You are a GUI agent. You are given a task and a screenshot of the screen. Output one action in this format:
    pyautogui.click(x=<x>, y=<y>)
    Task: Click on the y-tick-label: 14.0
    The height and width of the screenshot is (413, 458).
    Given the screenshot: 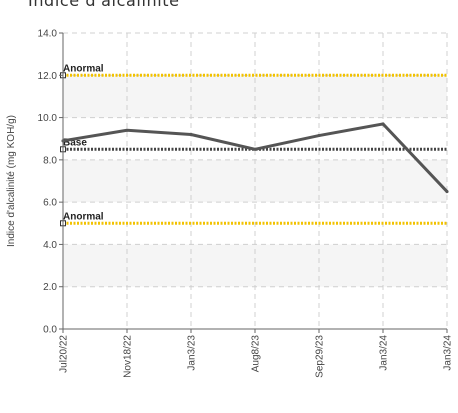 What is the action you would take?
    pyautogui.click(x=48, y=34)
    